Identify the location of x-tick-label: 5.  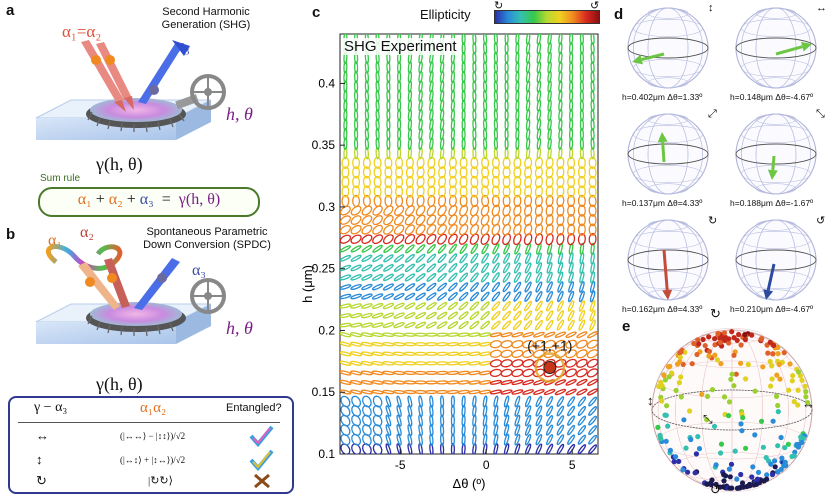
(572, 465).